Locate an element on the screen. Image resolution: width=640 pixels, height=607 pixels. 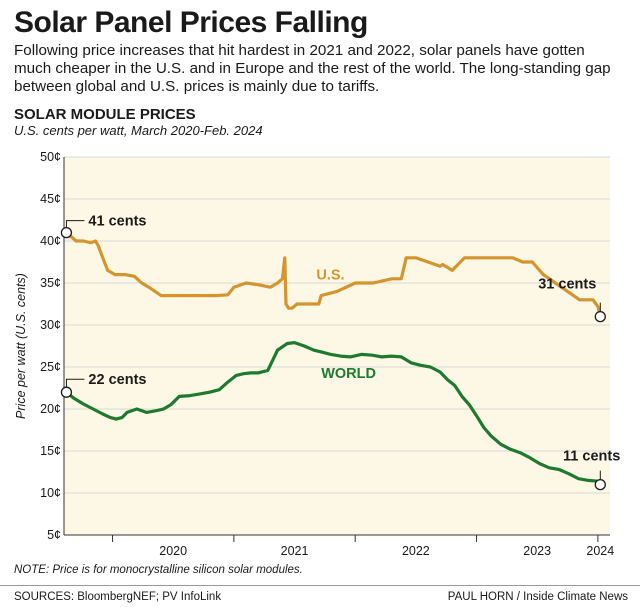
x-tick-label: 2021 is located at coordinates (295, 551).